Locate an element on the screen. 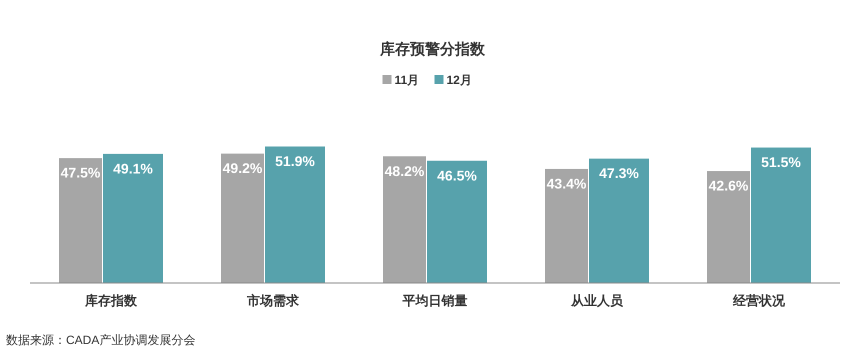 This screenshot has height=354, width=865. chart-title: 库存预警分指数 is located at coordinates (432, 49).